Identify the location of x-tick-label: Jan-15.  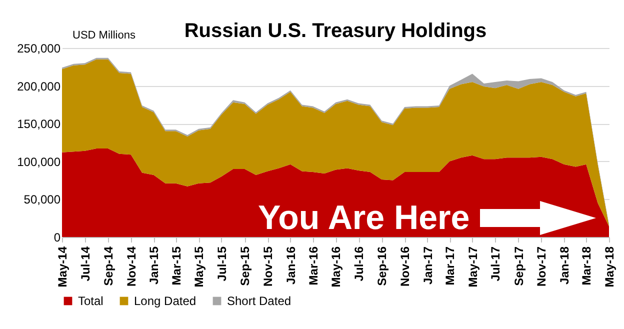
(154, 265).